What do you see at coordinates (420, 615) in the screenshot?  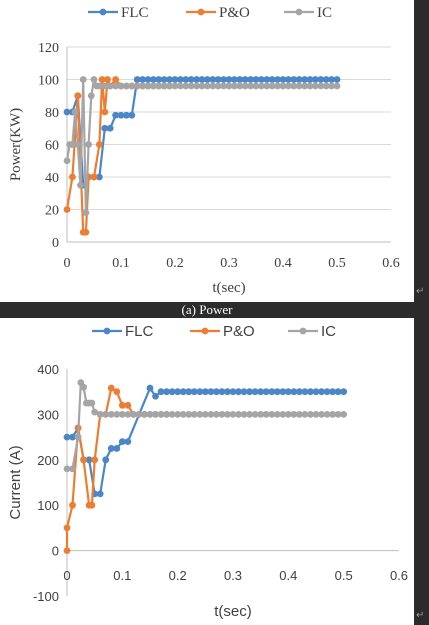 I see `paragraph-mark-icon: ↵` at bounding box center [420, 615].